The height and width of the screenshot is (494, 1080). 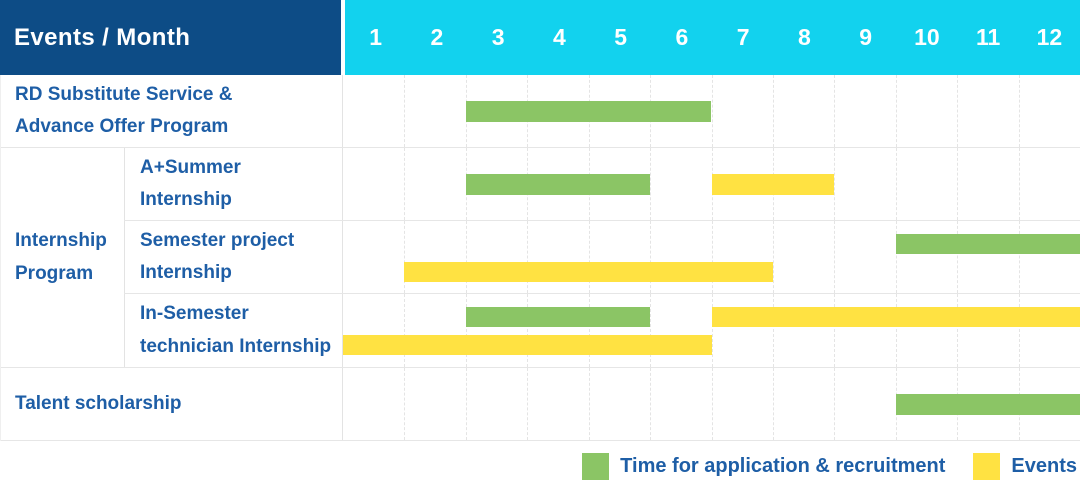 I want to click on table-row: In-Semester technician Internship, so click(x=602, y=330).